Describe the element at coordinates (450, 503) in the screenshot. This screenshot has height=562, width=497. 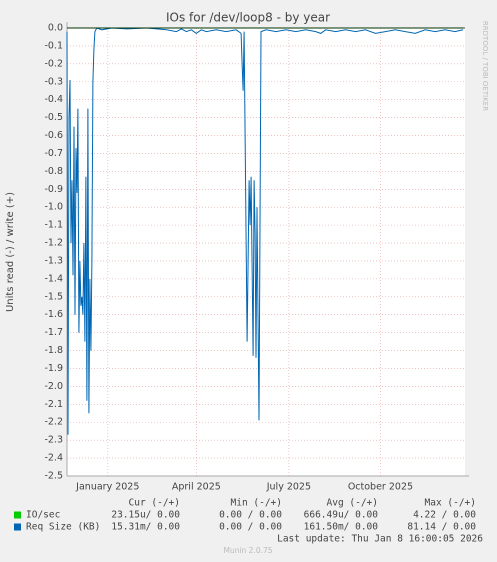
I see `legend-header: Max (-/+)` at that location.